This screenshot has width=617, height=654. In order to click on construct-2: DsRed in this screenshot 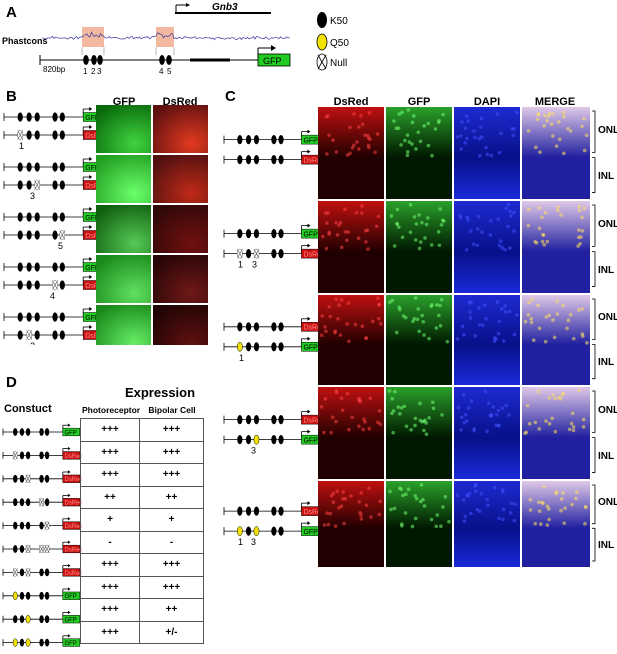, I will do `click(42, 453)`.